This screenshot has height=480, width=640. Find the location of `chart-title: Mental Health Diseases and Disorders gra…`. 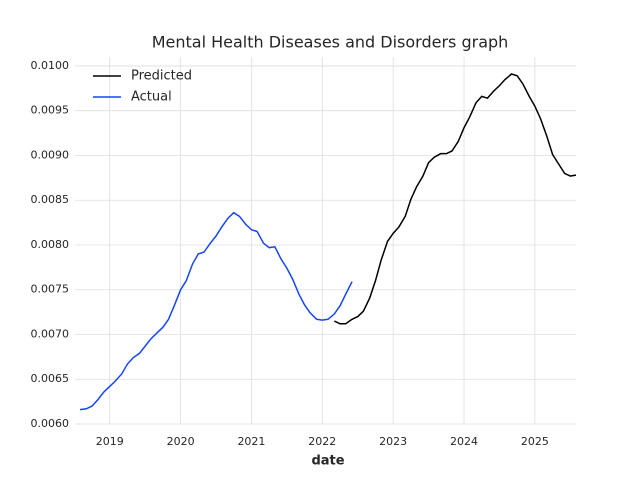

chart-title: Mental Health Diseases and Disorders gra… is located at coordinates (330, 42).